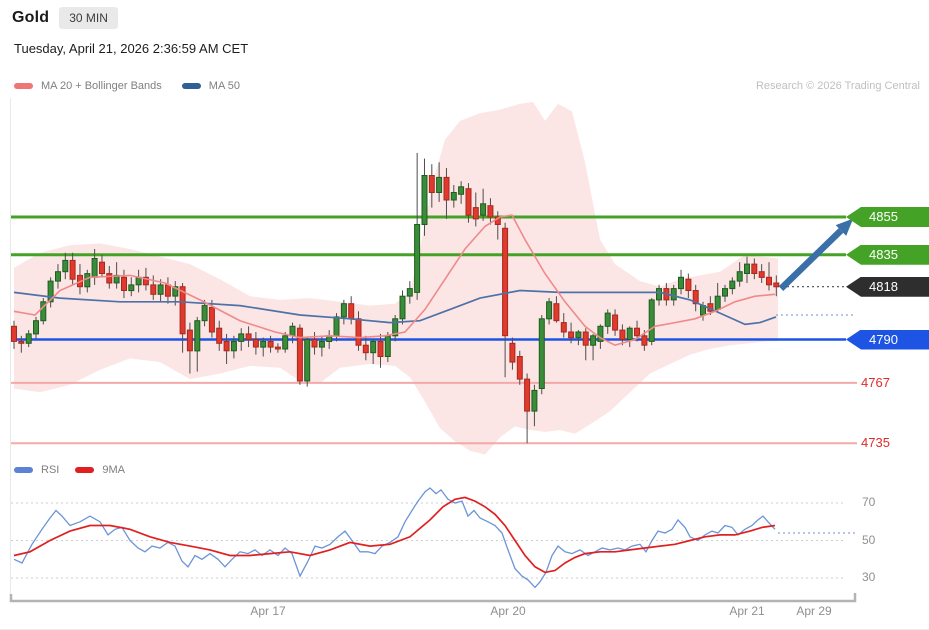  Describe the element at coordinates (747, 611) in the screenshot. I see `x-axis-label-apr21: Apr 21` at that location.